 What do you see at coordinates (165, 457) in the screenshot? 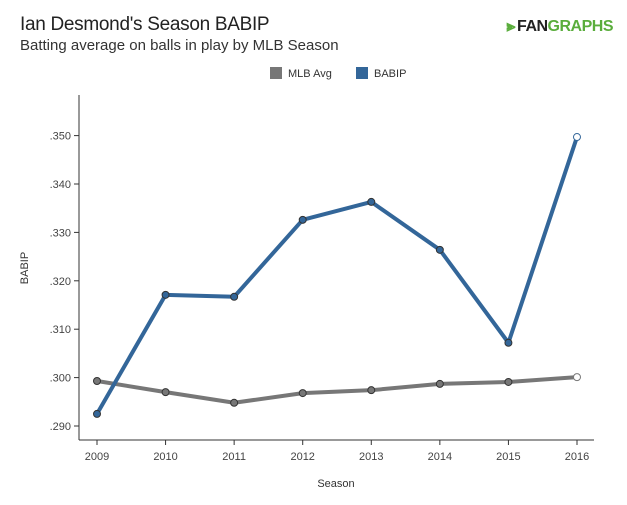
I see `x-tick-label: 2010` at bounding box center [165, 457].